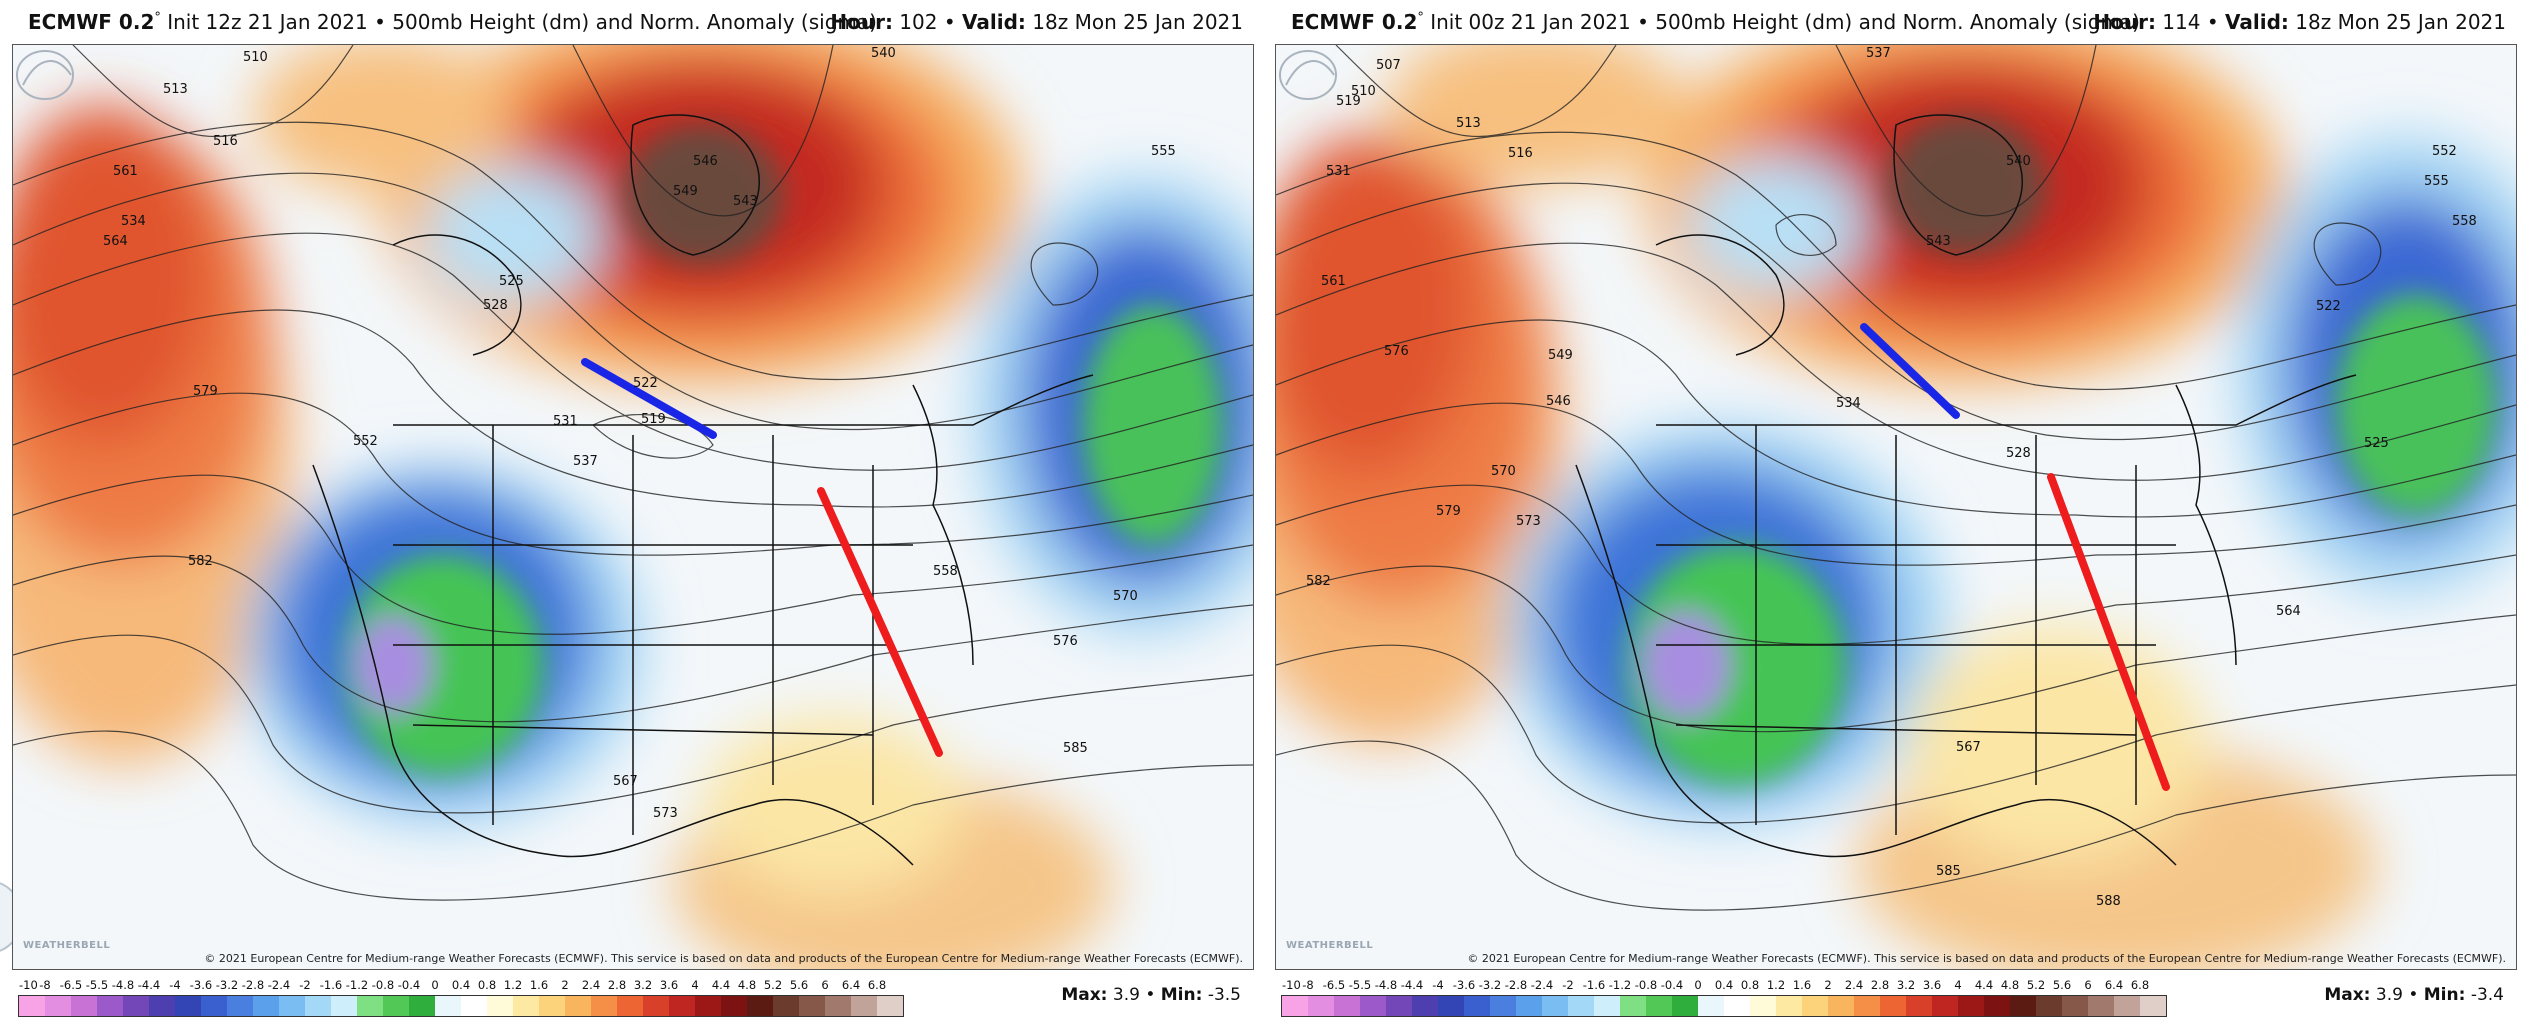  Describe the element at coordinates (2328, 306) in the screenshot. I see `right-contour-label: 522` at that location.